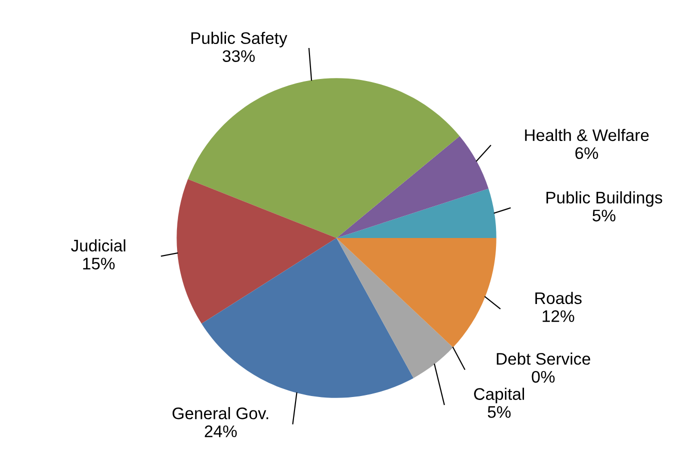 This screenshot has width=673, height=476. I want to click on slice-label: Judicial, so click(98, 245).